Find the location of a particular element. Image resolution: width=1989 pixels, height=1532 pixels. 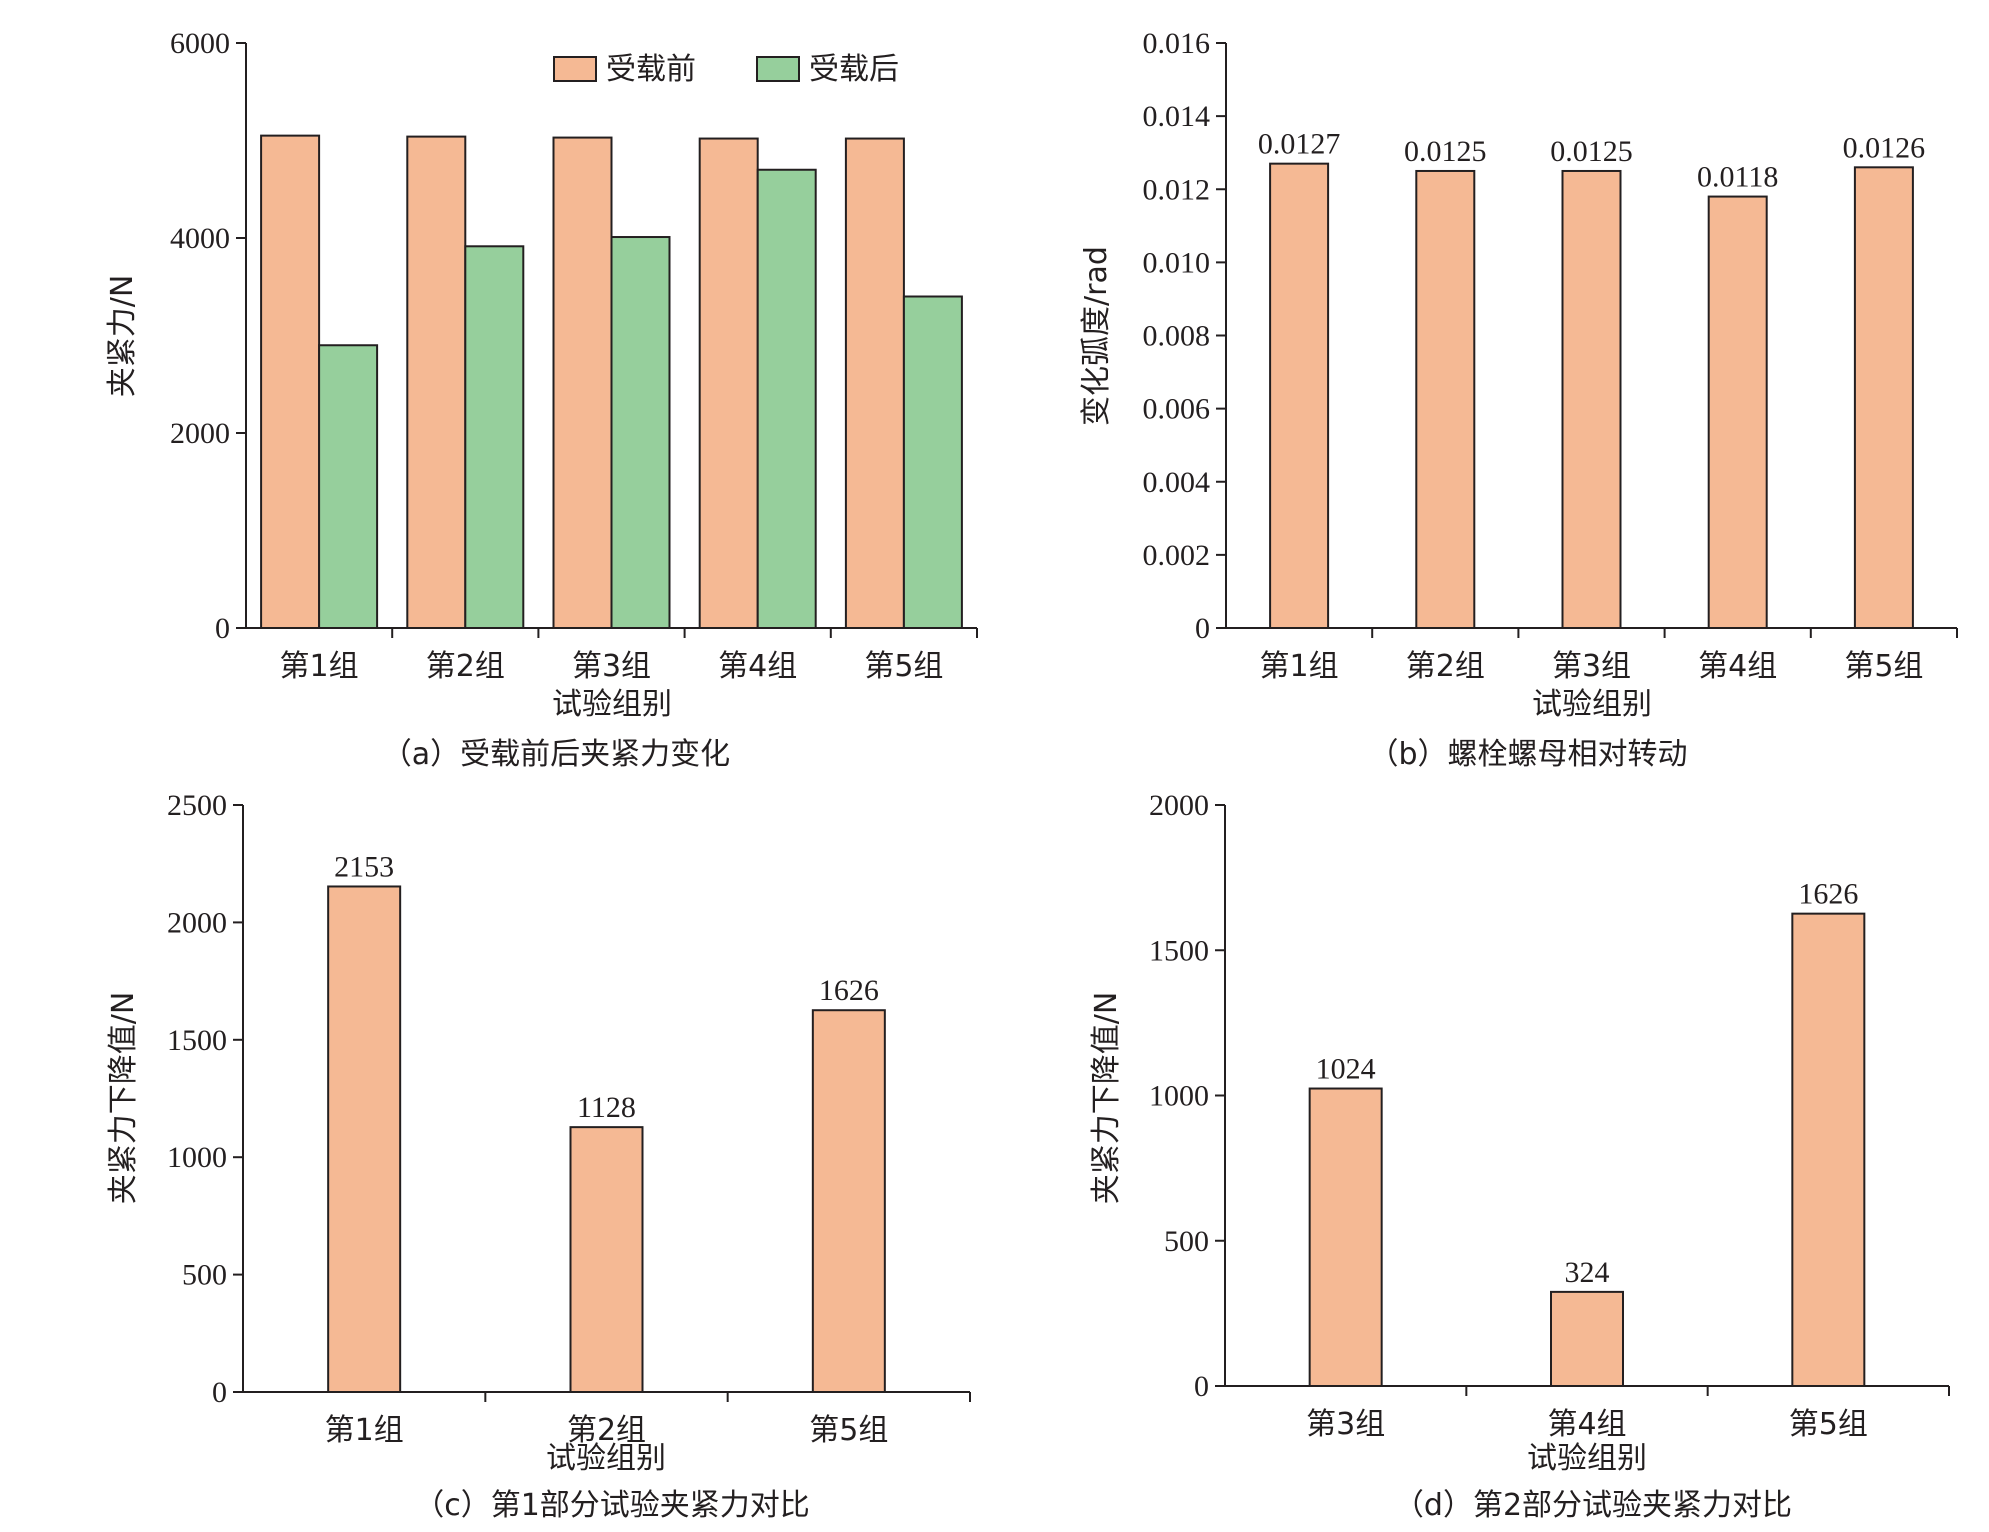

data-label: 324 is located at coordinates (1587, 1272).